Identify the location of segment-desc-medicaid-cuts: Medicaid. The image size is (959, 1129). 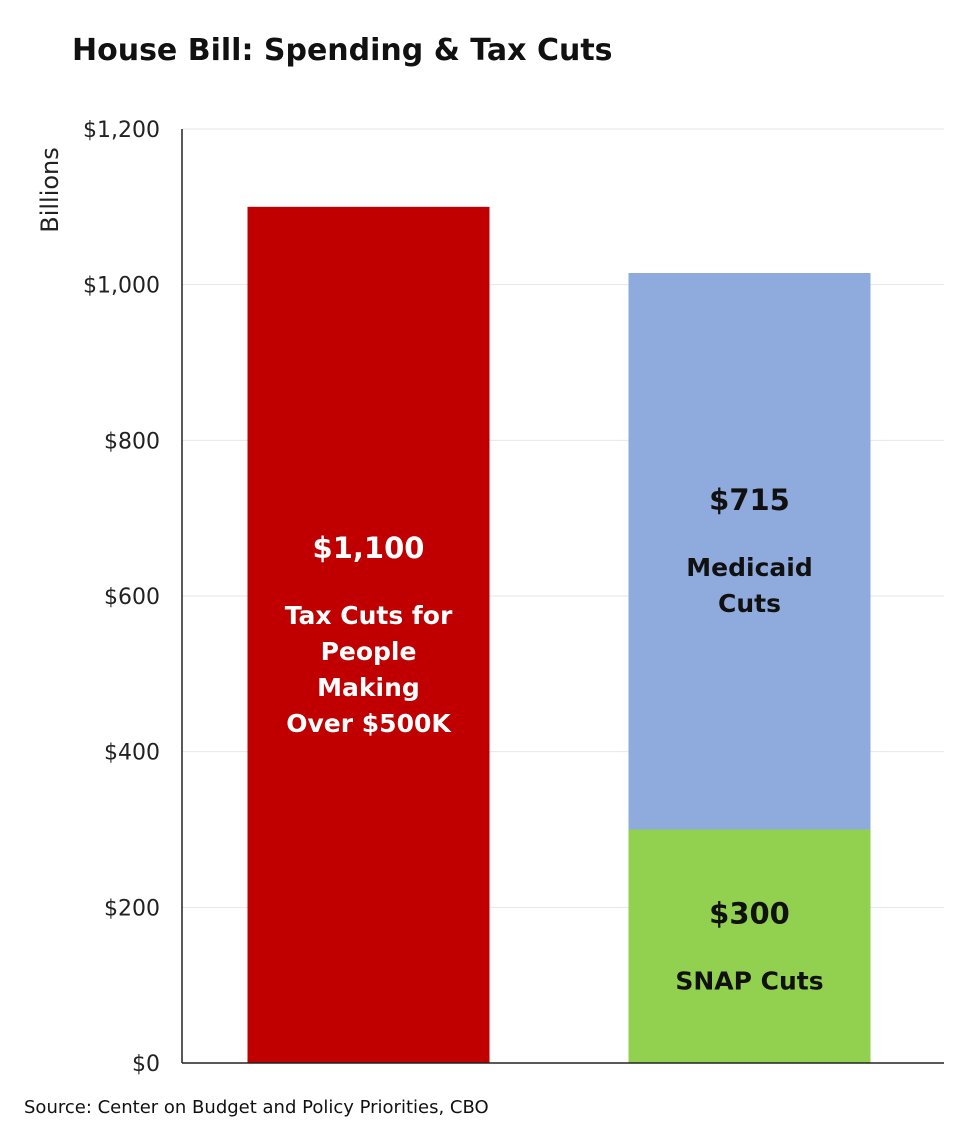
(749, 567).